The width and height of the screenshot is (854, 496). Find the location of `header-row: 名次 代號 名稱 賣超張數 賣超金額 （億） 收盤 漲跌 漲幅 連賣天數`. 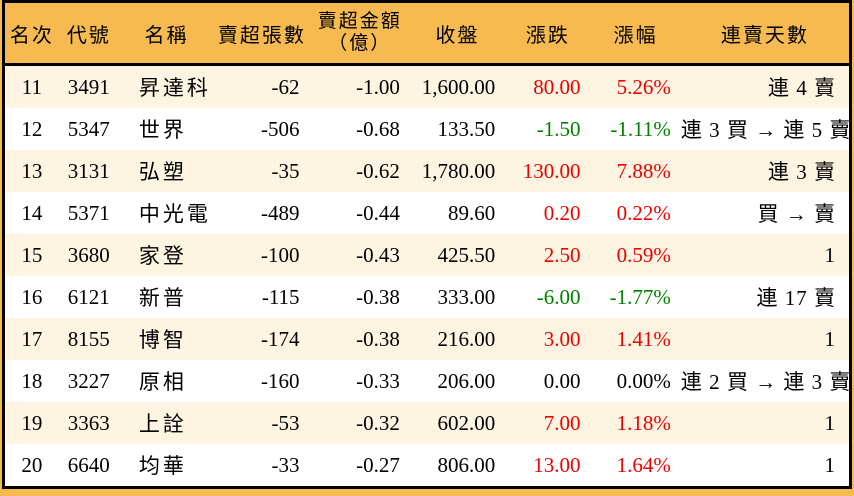

header-row: 名次 代號 名稱 賣超張數 賣超金額 （億） 收盤 漲跌 漲幅 連賣天數 is located at coordinates (427, 33).